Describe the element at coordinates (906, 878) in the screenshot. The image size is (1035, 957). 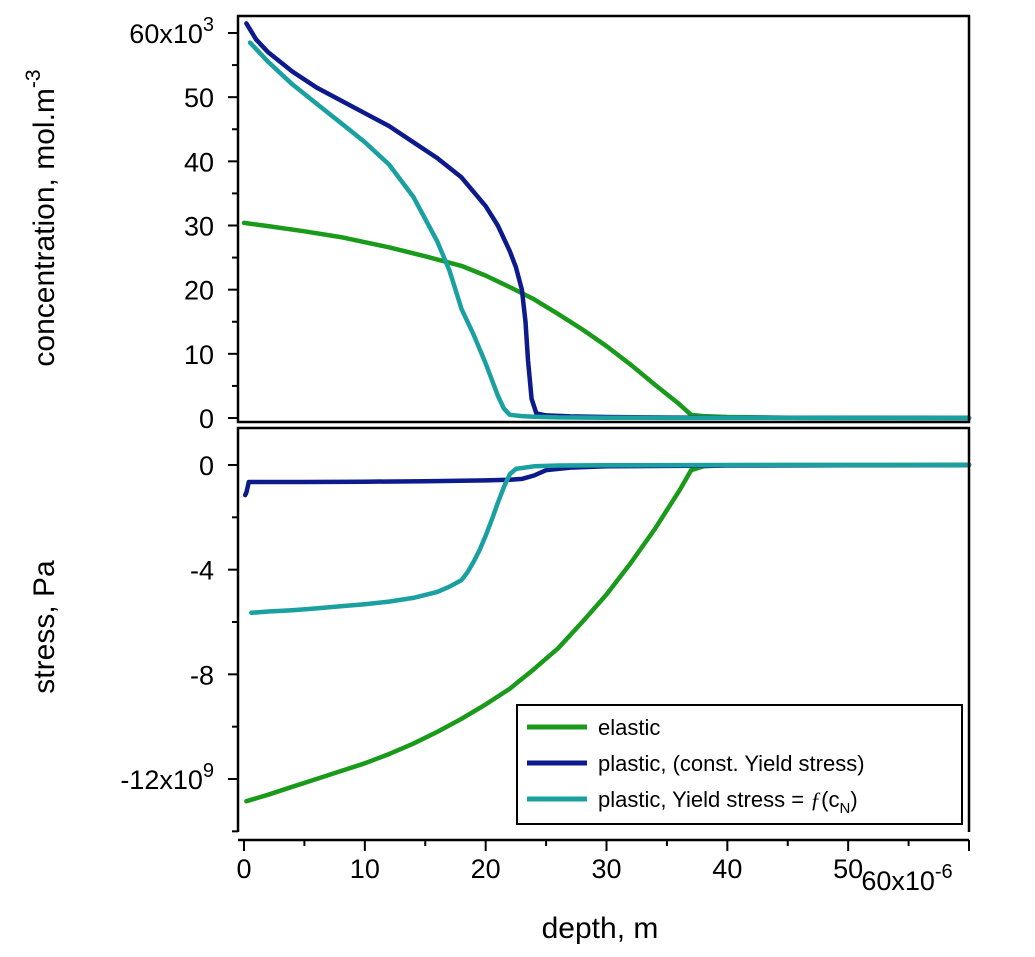
I see `depth-x-tick-label: 60x10⁻⁶` at that location.